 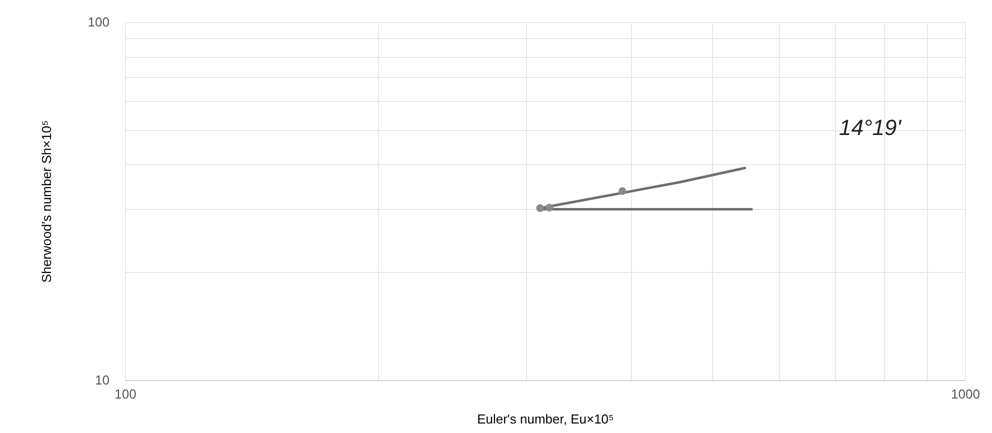 I want to click on y-axis-title: Sherwood's number Sh×10⁵, so click(x=46, y=201).